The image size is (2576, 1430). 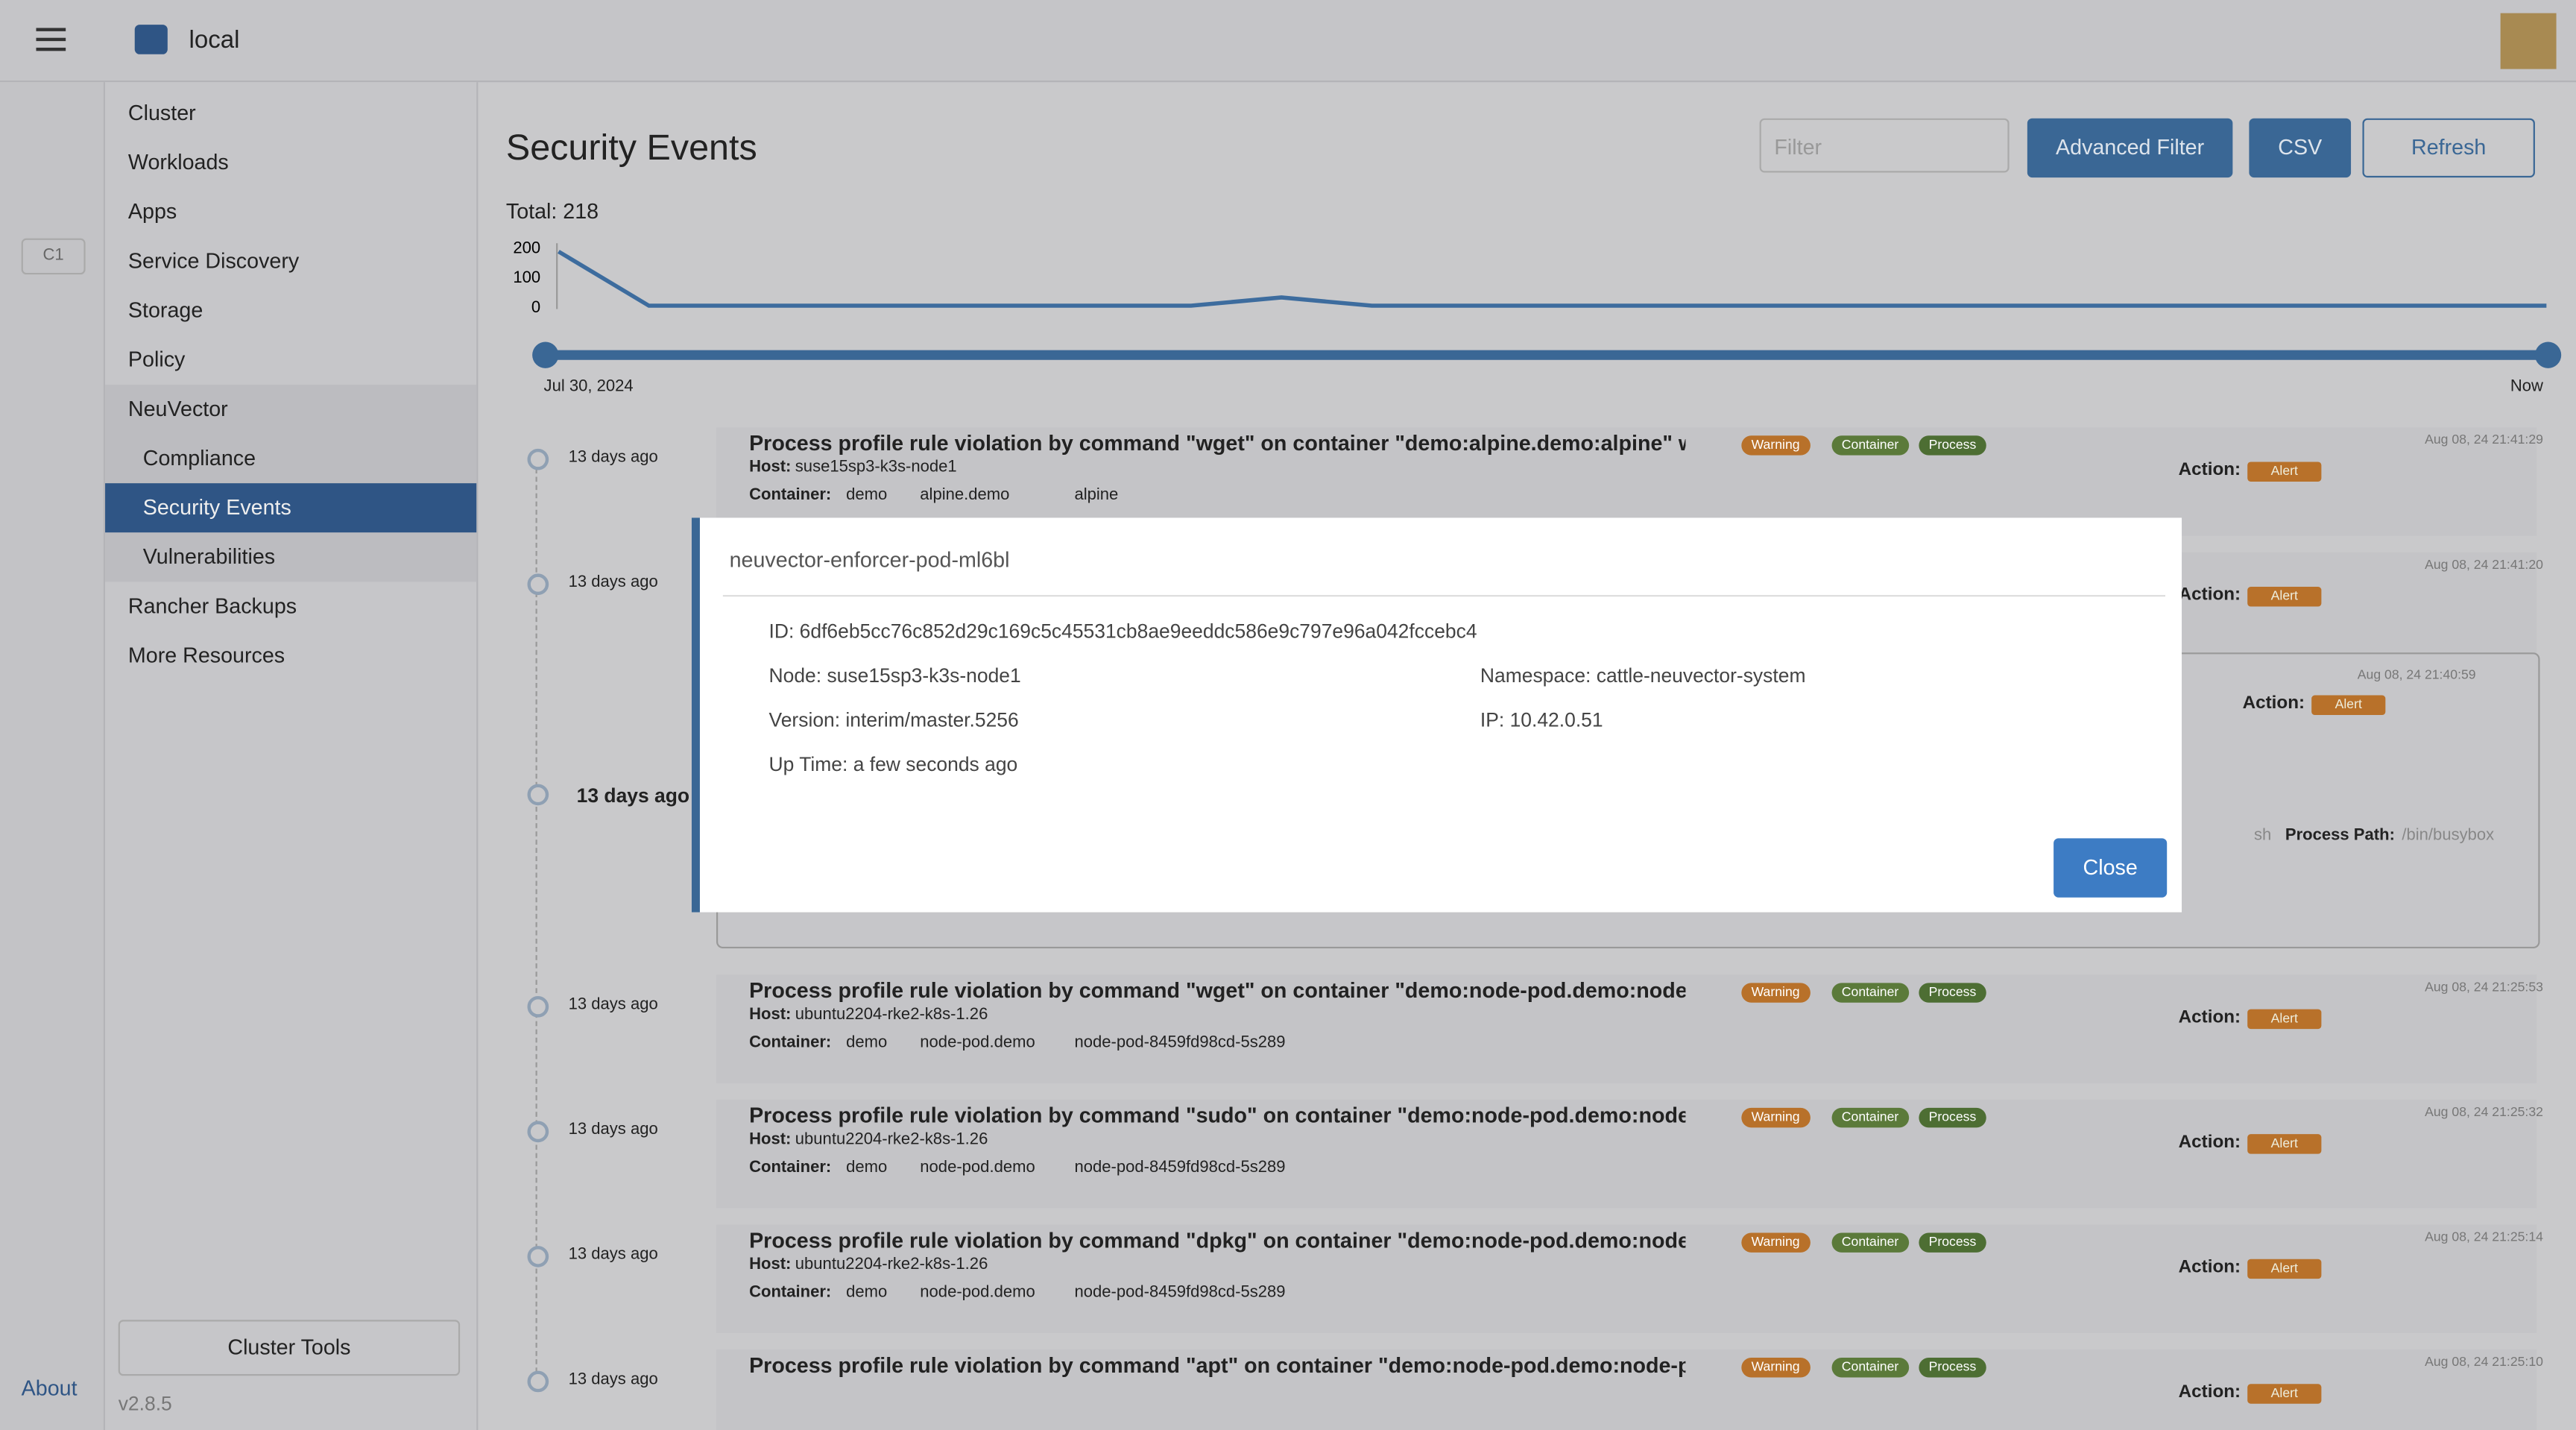 What do you see at coordinates (870, 560) in the screenshot?
I see `modal-title: neuvector-enforcer-pod-ml6bl` at bounding box center [870, 560].